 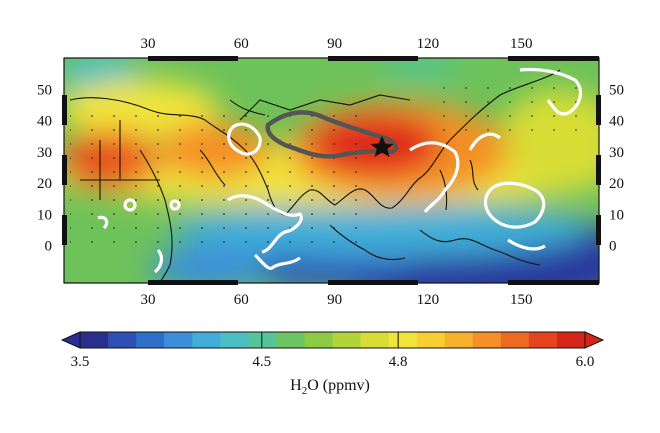 I want to click on colorbar-min-arrow, so click(x=70, y=340).